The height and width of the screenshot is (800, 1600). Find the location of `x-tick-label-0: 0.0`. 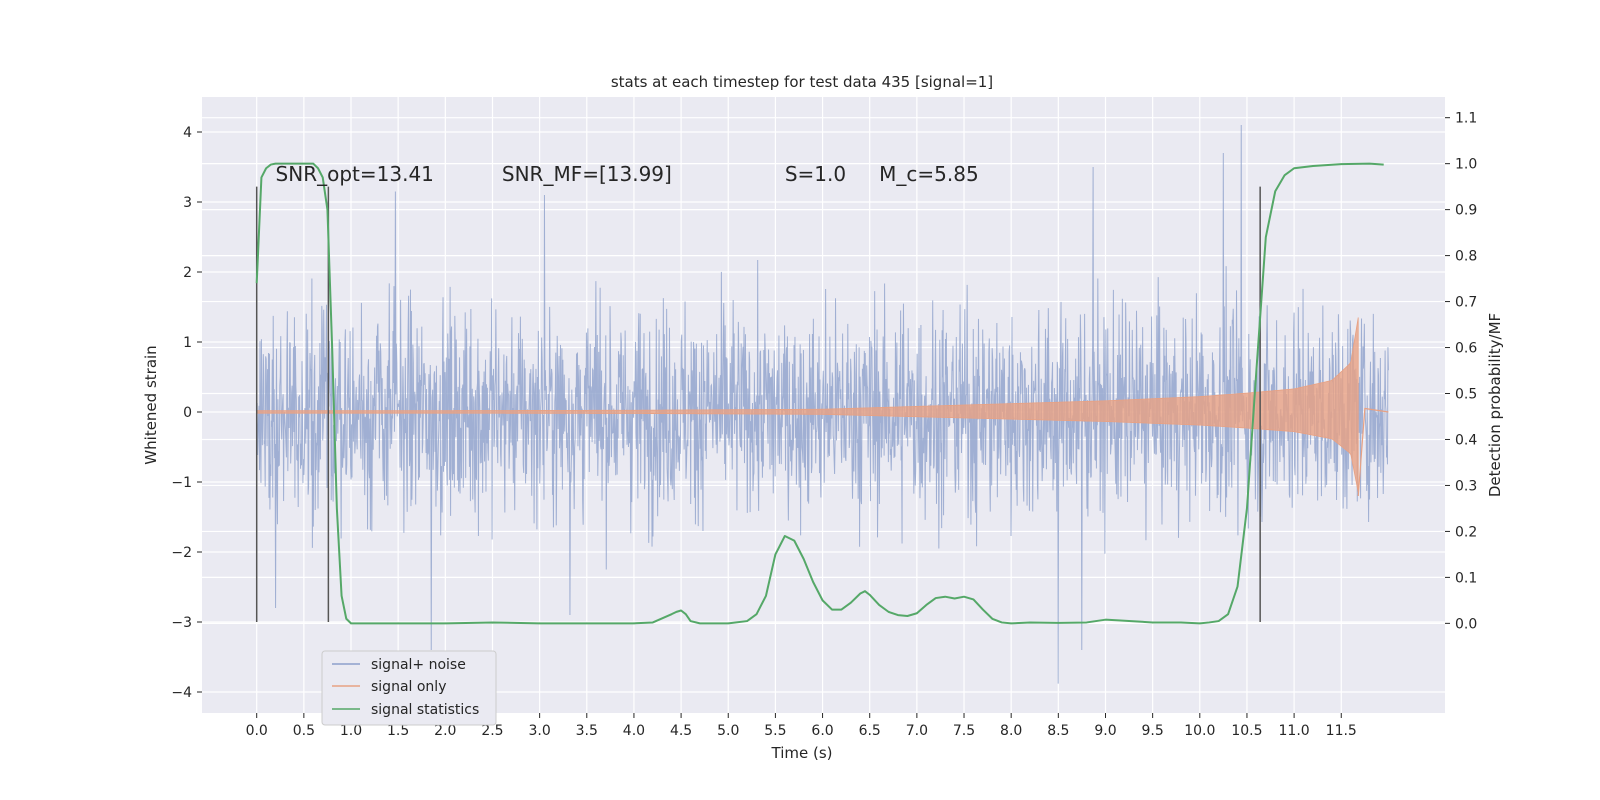

x-tick-label-0: 0.0 is located at coordinates (257, 731).